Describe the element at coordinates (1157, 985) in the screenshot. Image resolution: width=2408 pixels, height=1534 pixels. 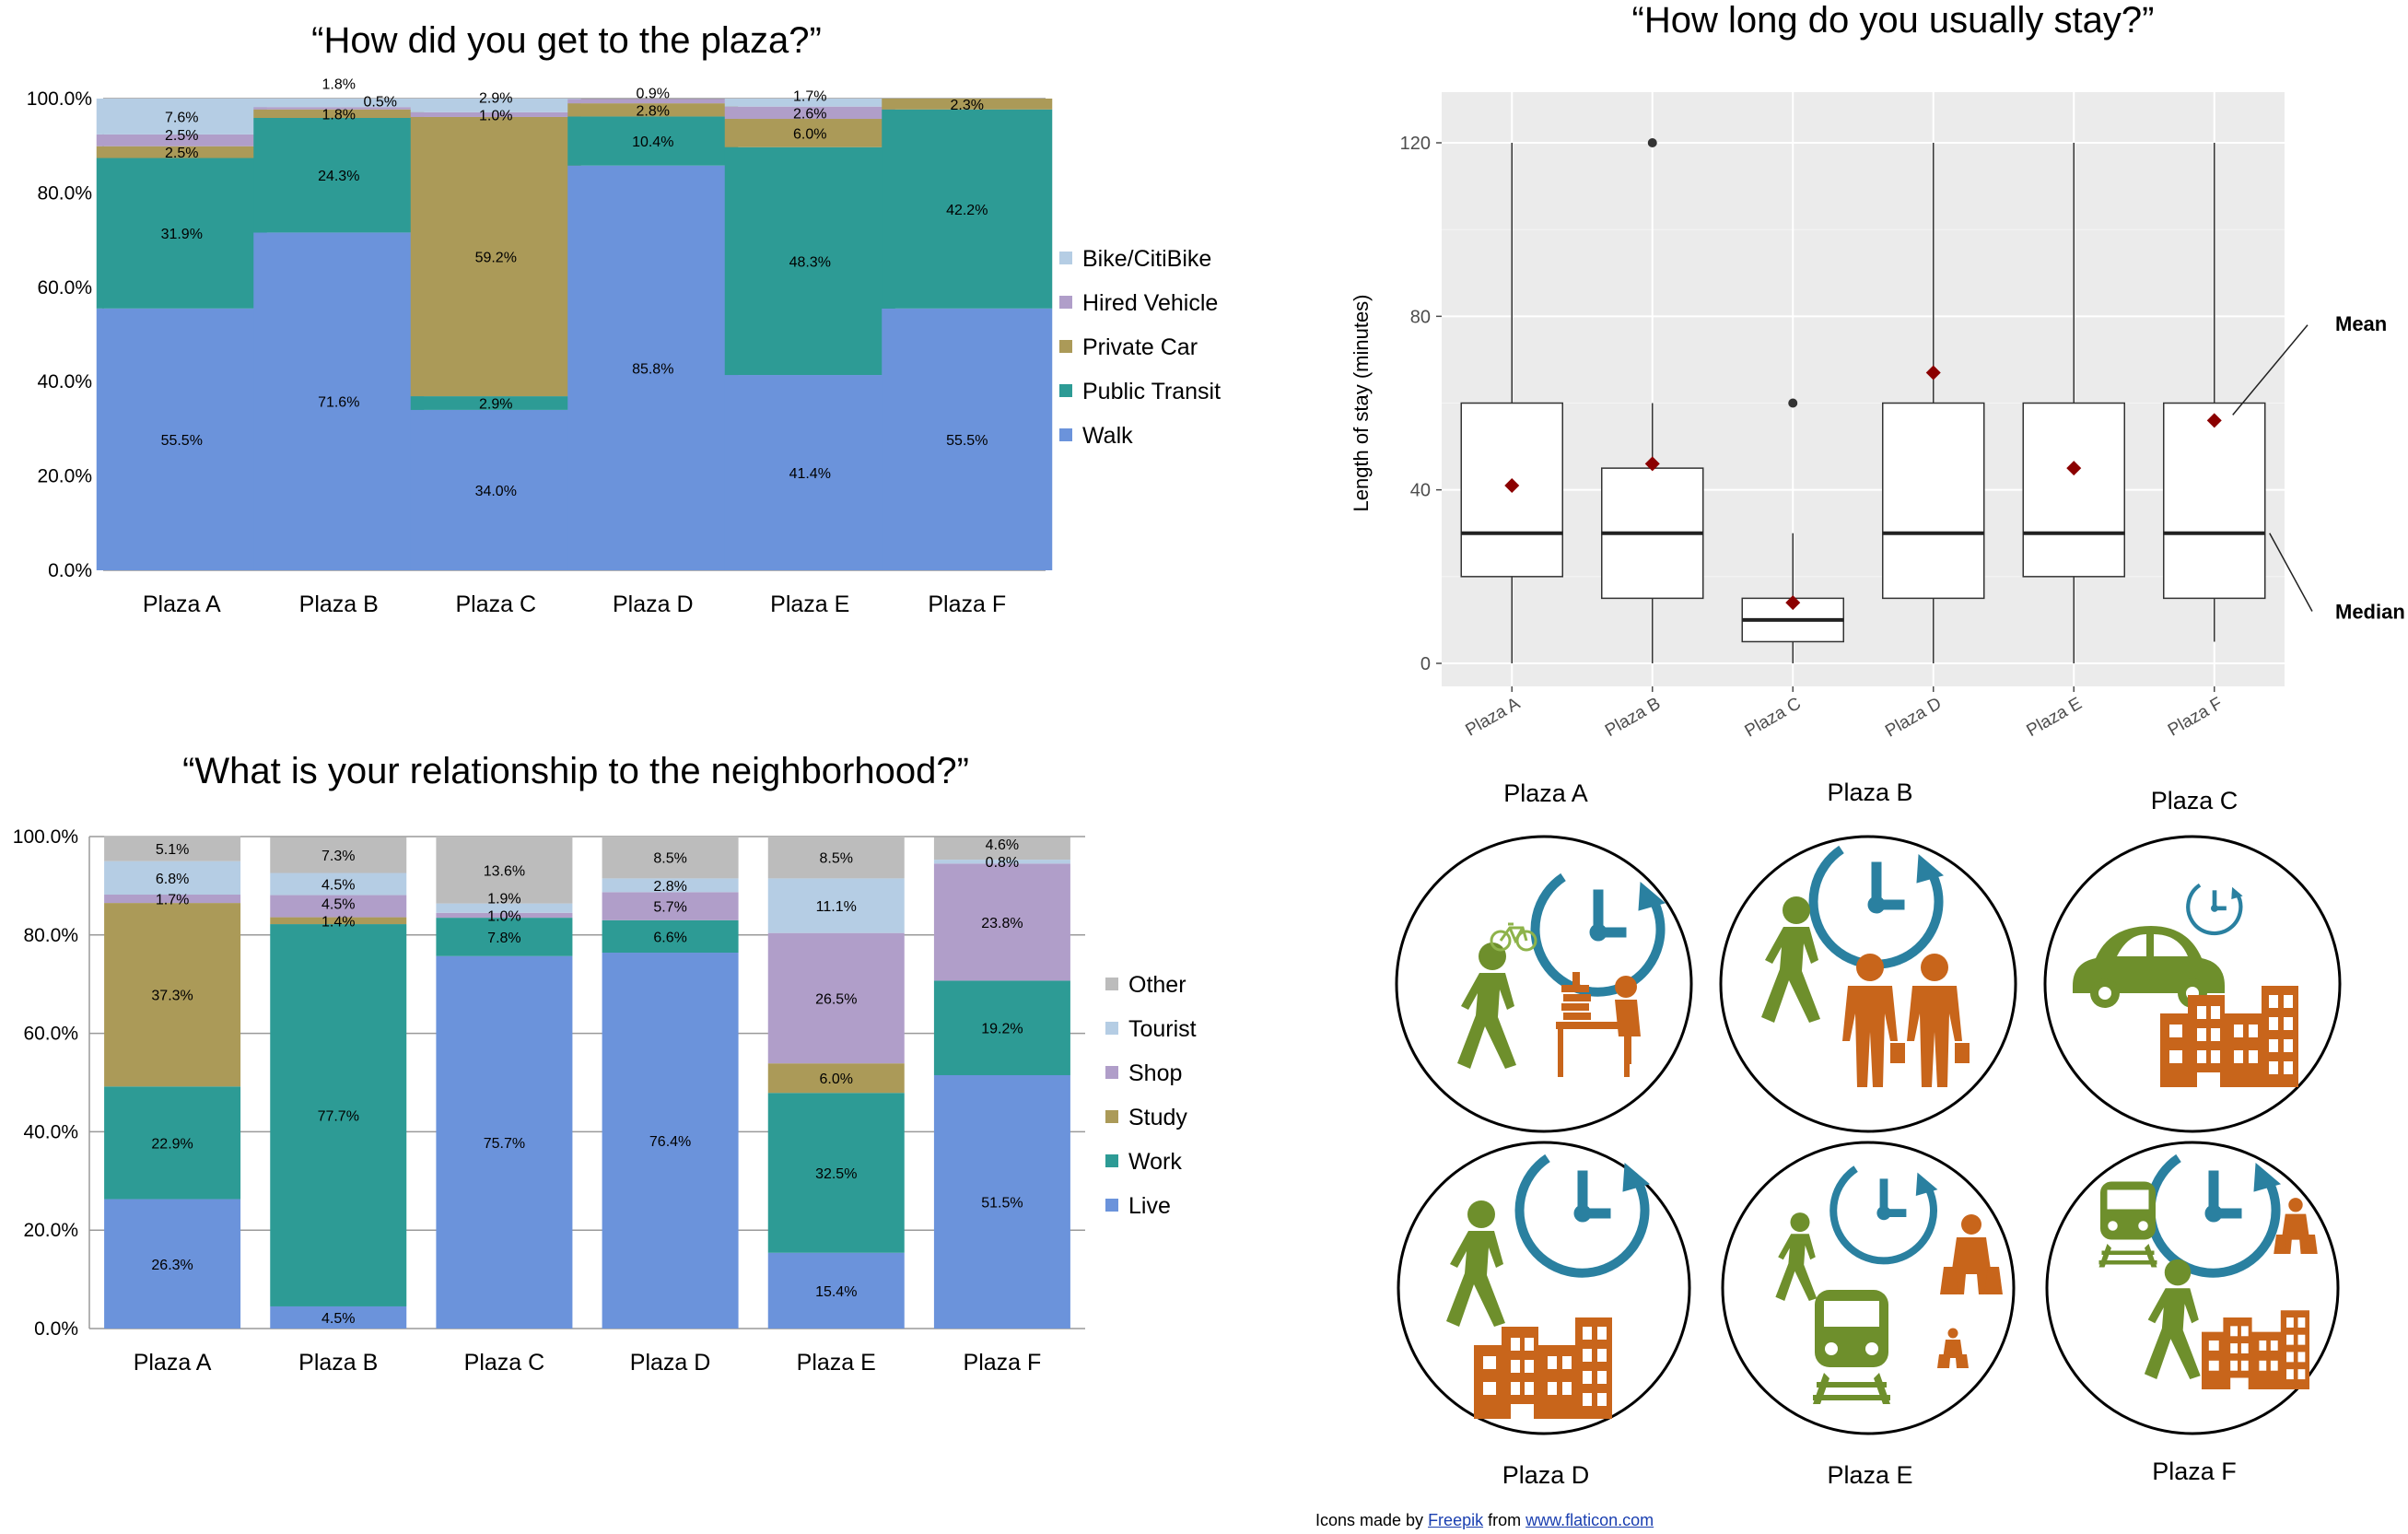
I see `legend-label: Other` at that location.